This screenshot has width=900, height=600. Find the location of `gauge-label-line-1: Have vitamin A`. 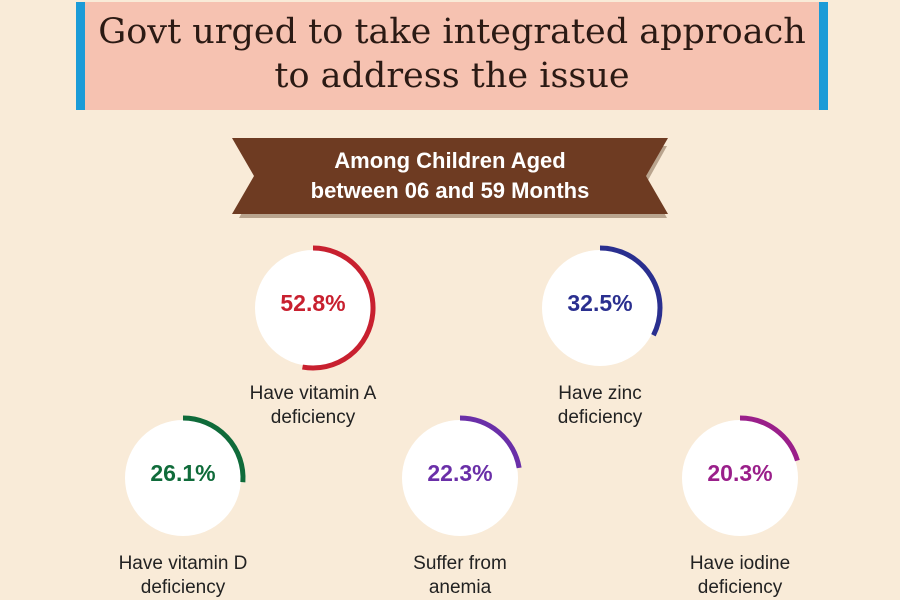

gauge-label-line-1: Have vitamin A is located at coordinates (313, 393).